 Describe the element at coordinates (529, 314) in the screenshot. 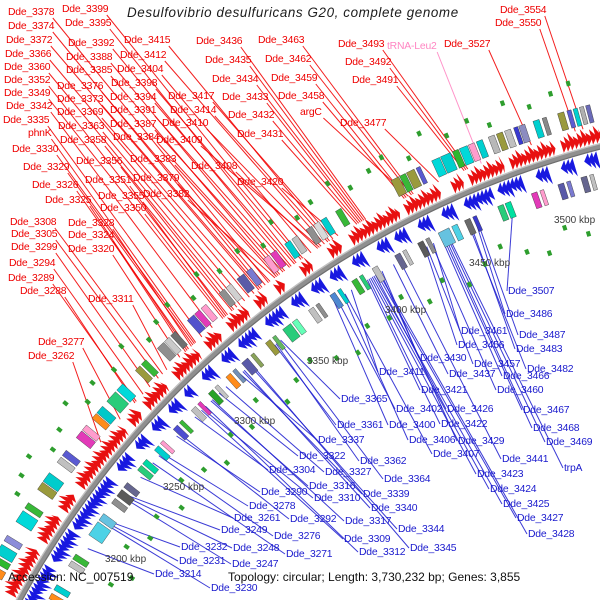

I see `gene-label-reverse: Dde_3486` at that location.